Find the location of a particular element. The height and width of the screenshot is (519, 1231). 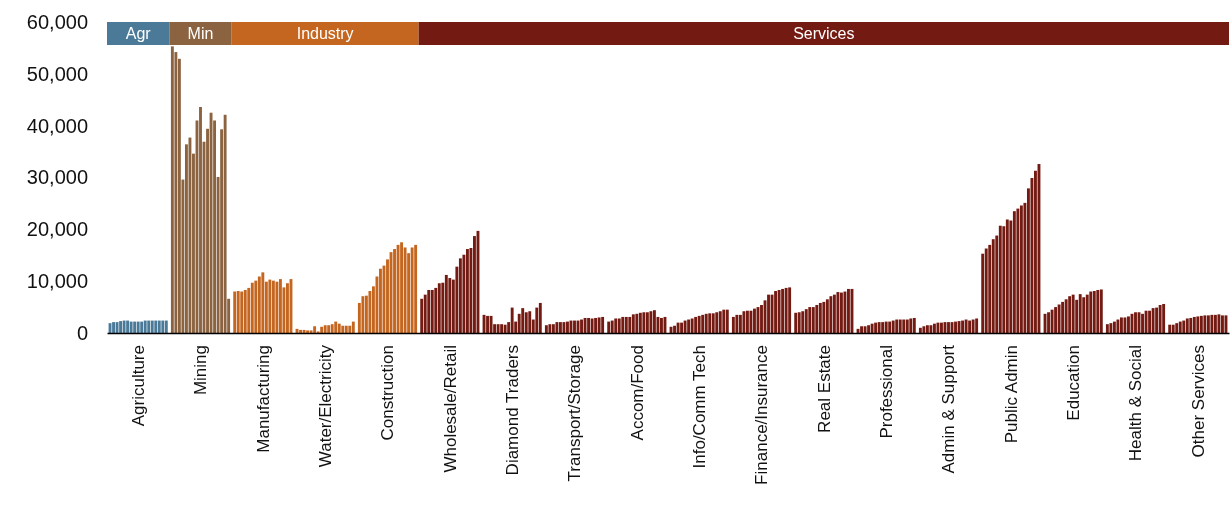

x-tick-label: Info/Comm Tech is located at coordinates (700, 407).